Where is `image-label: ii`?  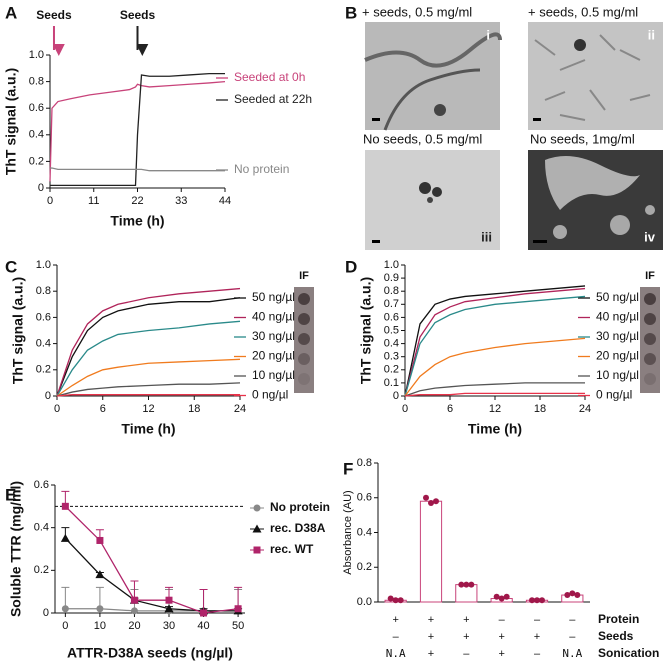
image-label: ii is located at coordinates (651, 34).